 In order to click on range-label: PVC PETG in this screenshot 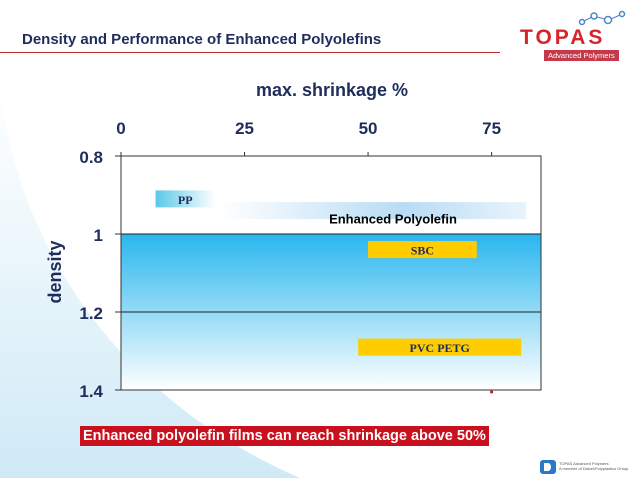, I will do `click(440, 348)`.